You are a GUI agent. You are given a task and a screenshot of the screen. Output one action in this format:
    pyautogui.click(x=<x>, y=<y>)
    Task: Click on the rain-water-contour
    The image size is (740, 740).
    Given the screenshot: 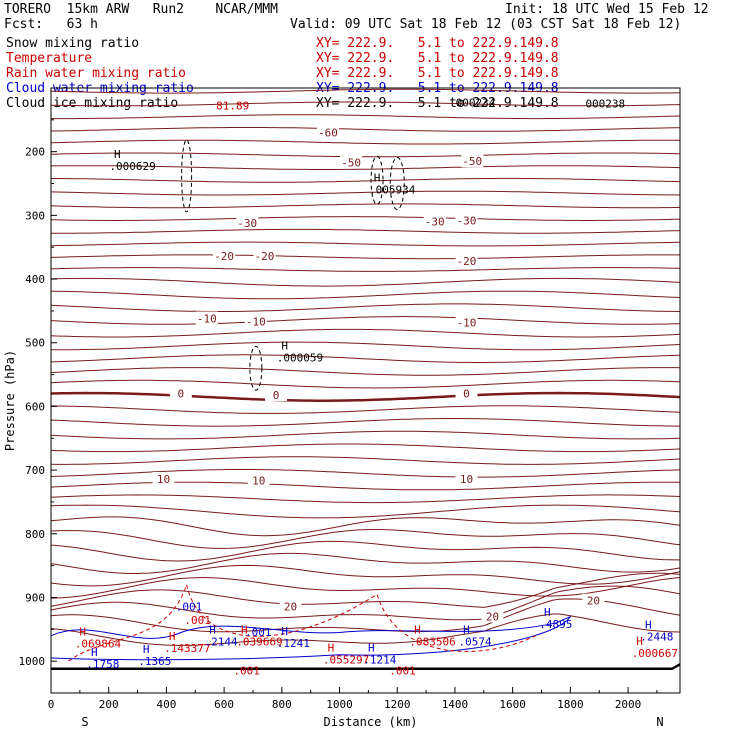 What is the action you would take?
    pyautogui.click(x=302, y=622)
    